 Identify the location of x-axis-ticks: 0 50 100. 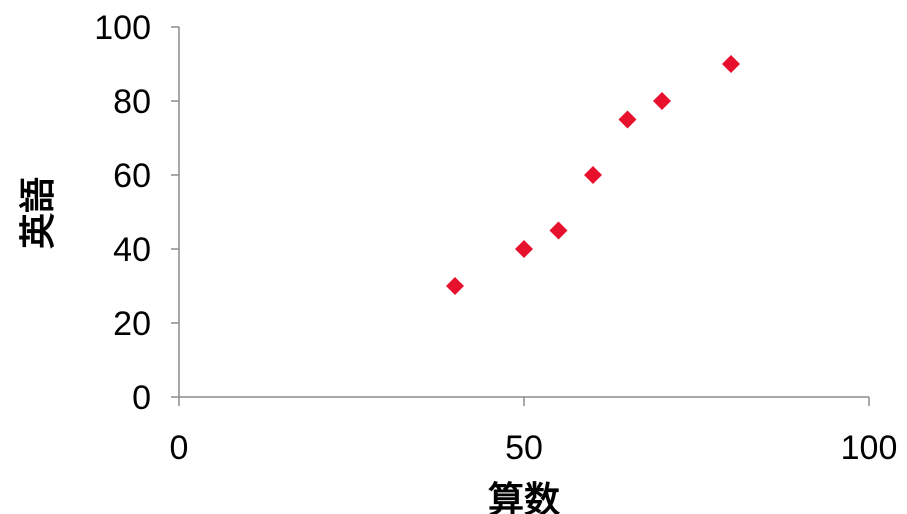
(534, 432).